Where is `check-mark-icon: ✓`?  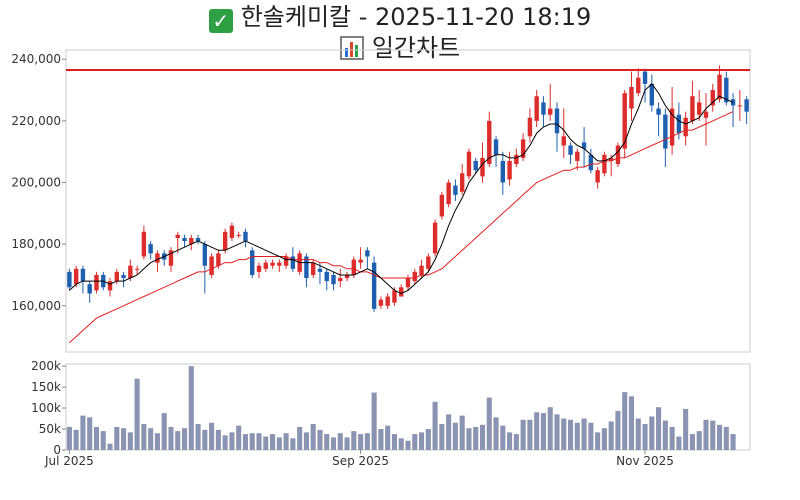
check-mark-icon: ✓ is located at coordinates (220, 21).